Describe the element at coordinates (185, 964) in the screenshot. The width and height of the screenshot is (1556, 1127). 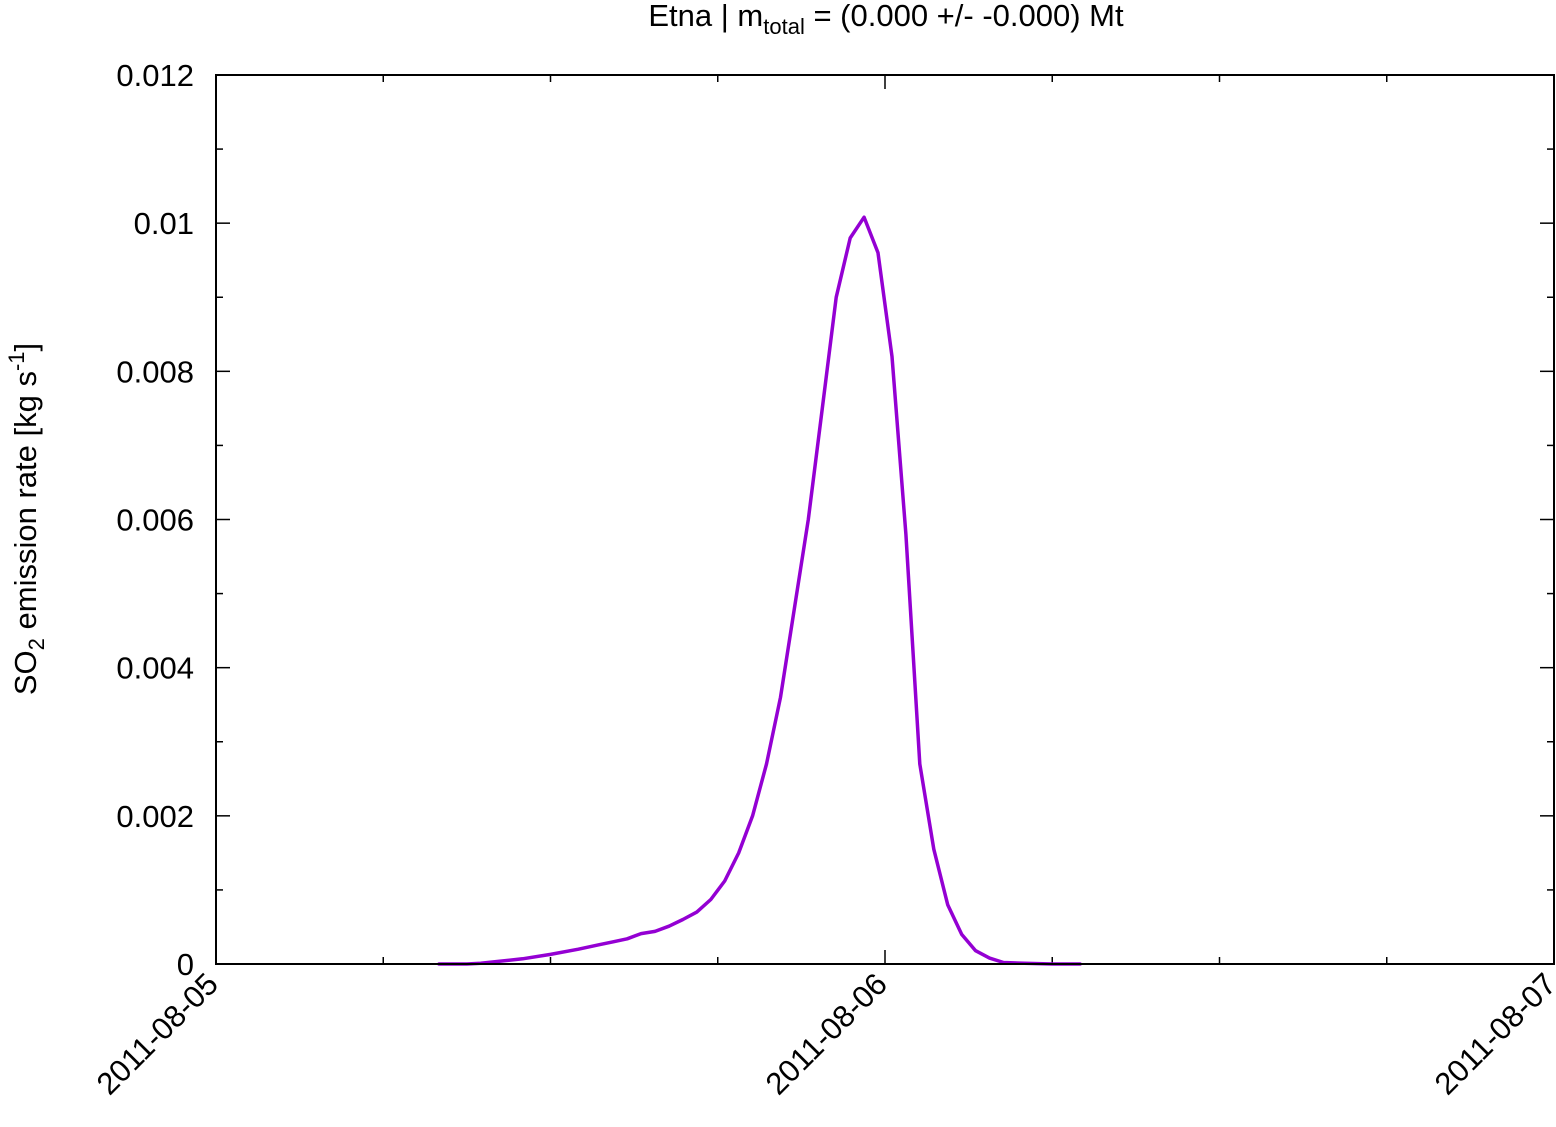
I see `y-tick-label: 0` at that location.